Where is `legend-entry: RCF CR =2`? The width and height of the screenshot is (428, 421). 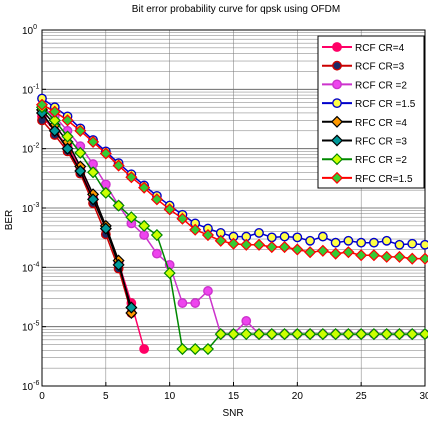
legend-entry: RCF CR =2 is located at coordinates (364, 85).